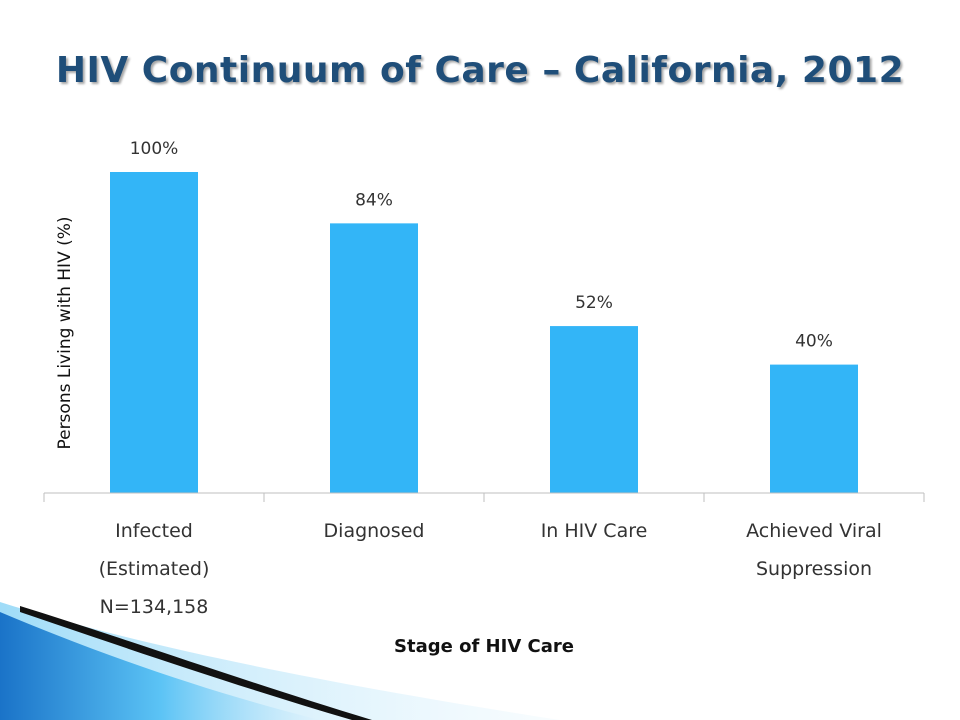  Describe the element at coordinates (814, 569) in the screenshot. I see `category-label: Suppression` at that location.